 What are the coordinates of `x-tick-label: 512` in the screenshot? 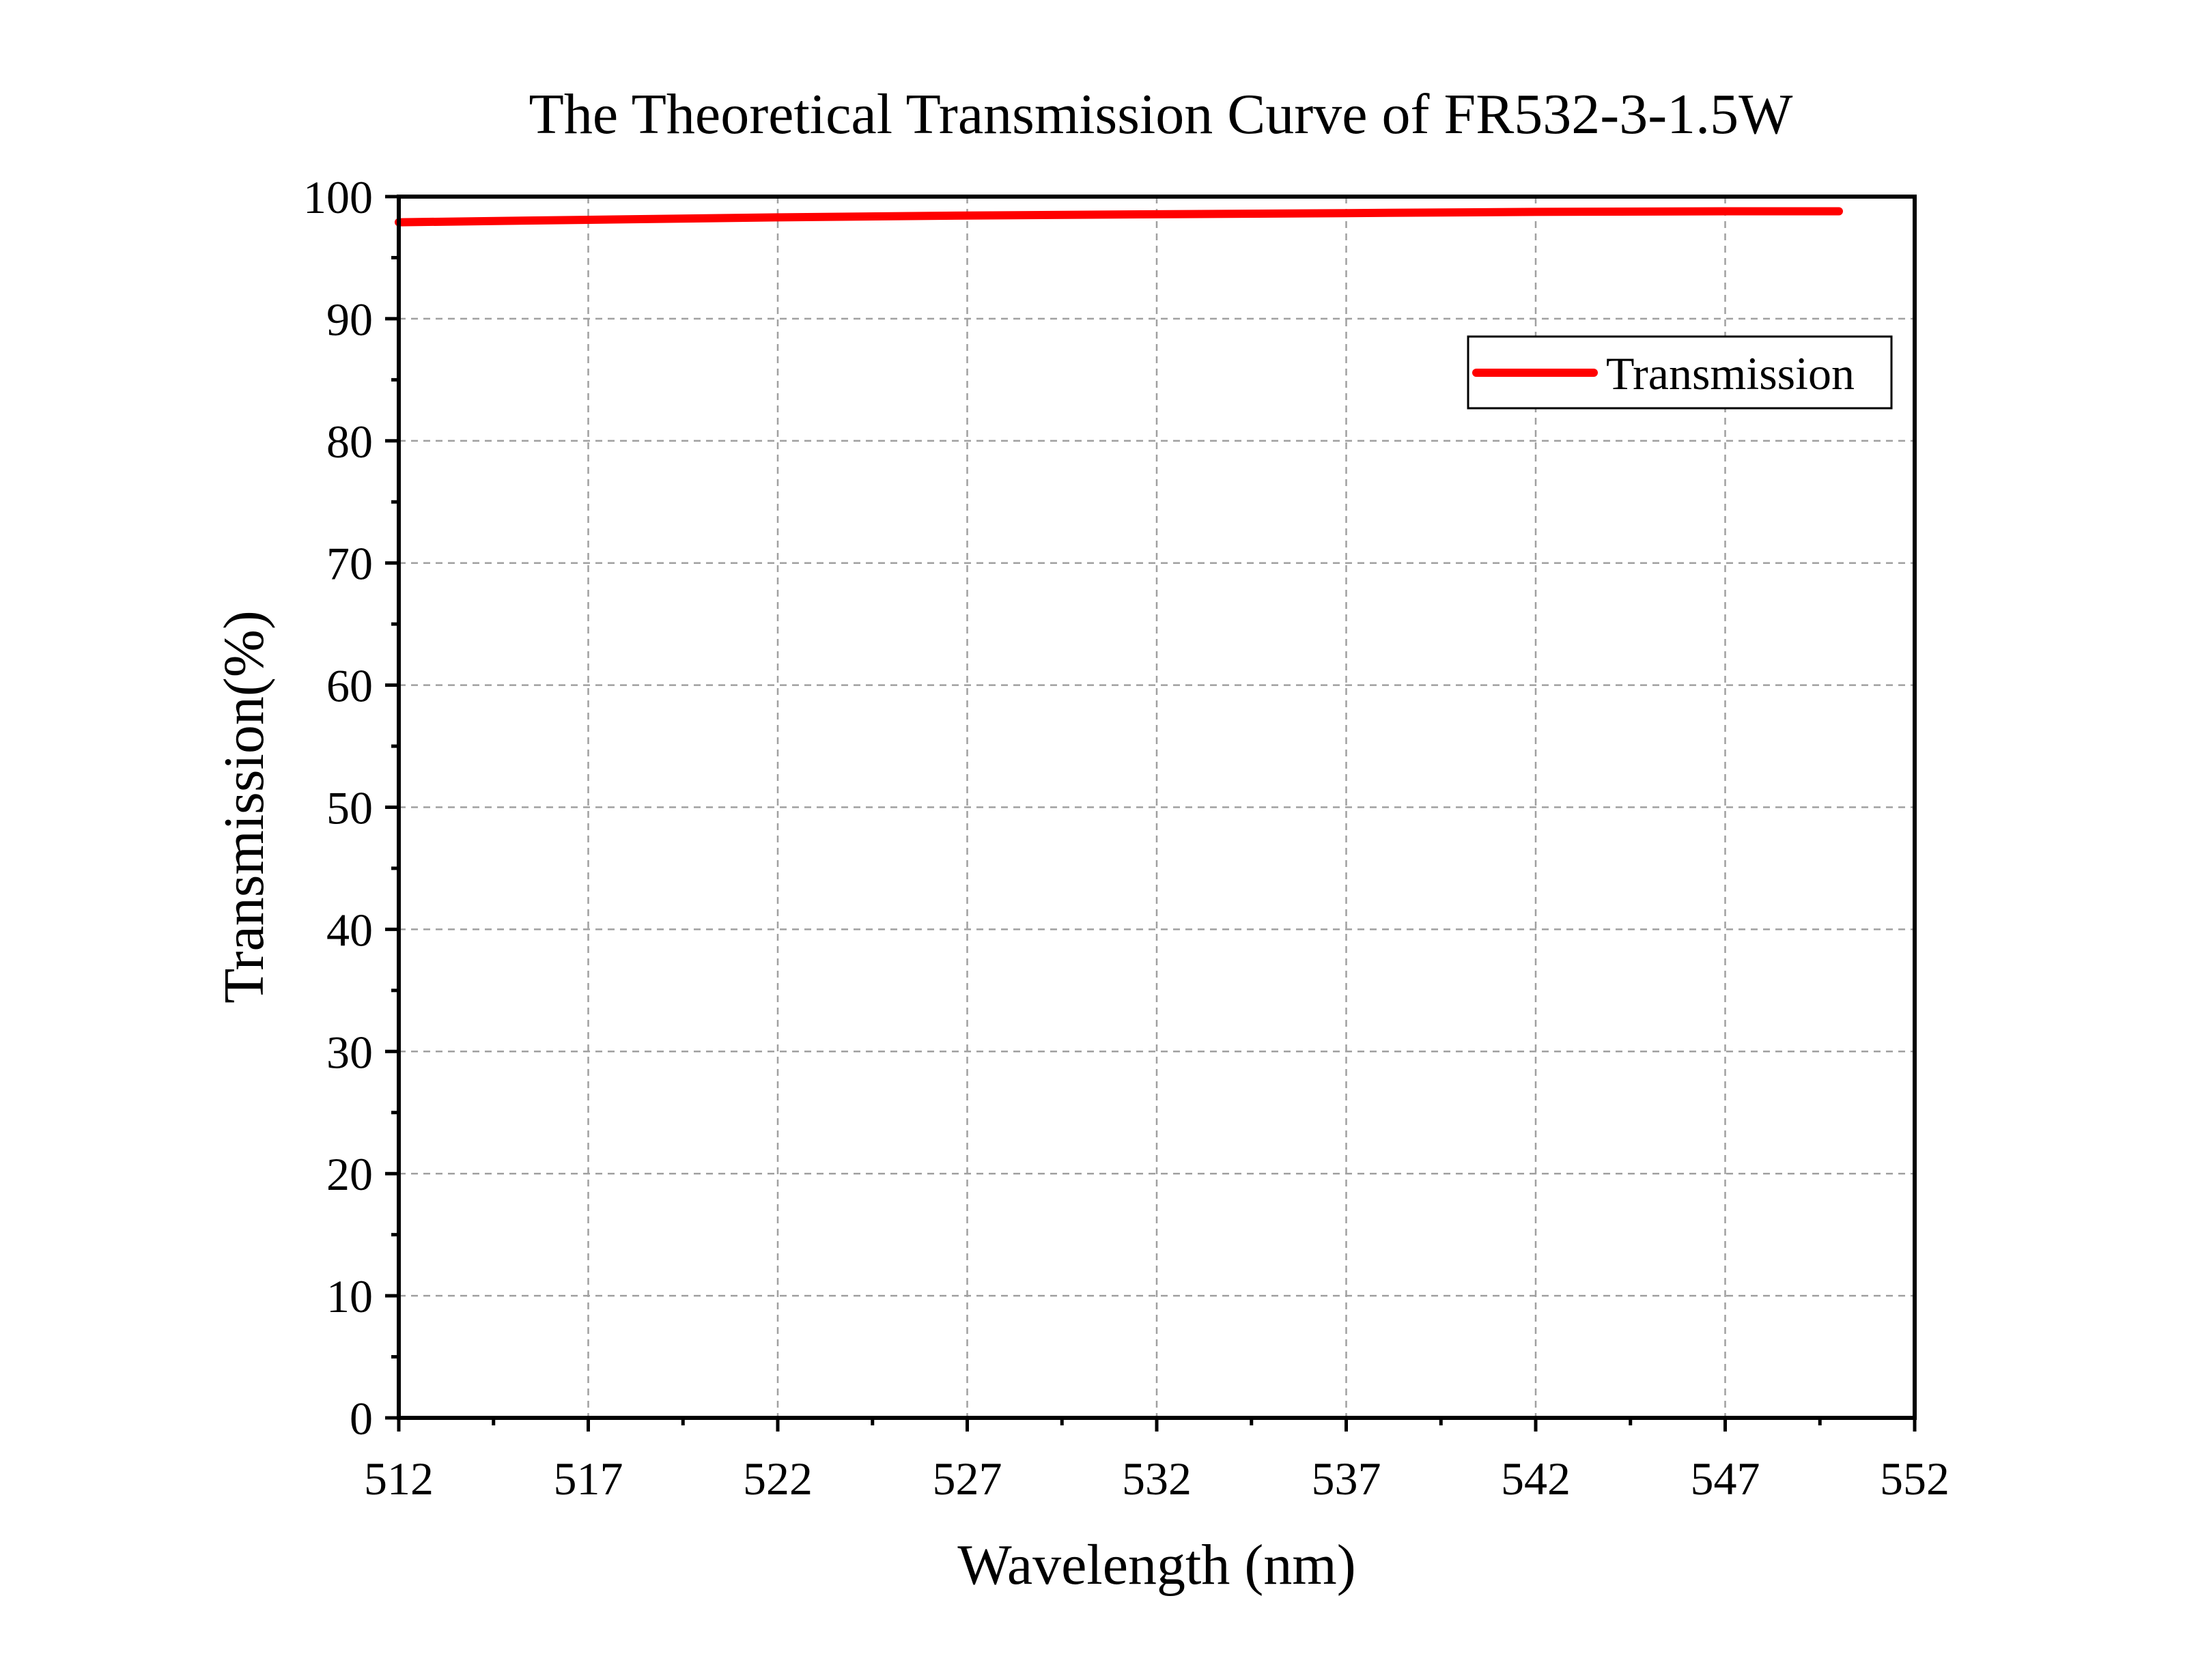 It's located at (399, 1479).